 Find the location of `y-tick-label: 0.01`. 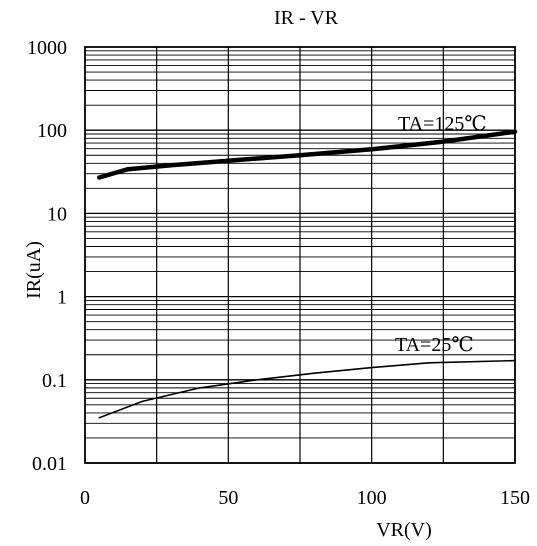

y-tick-label: 0.01 is located at coordinates (49, 464).